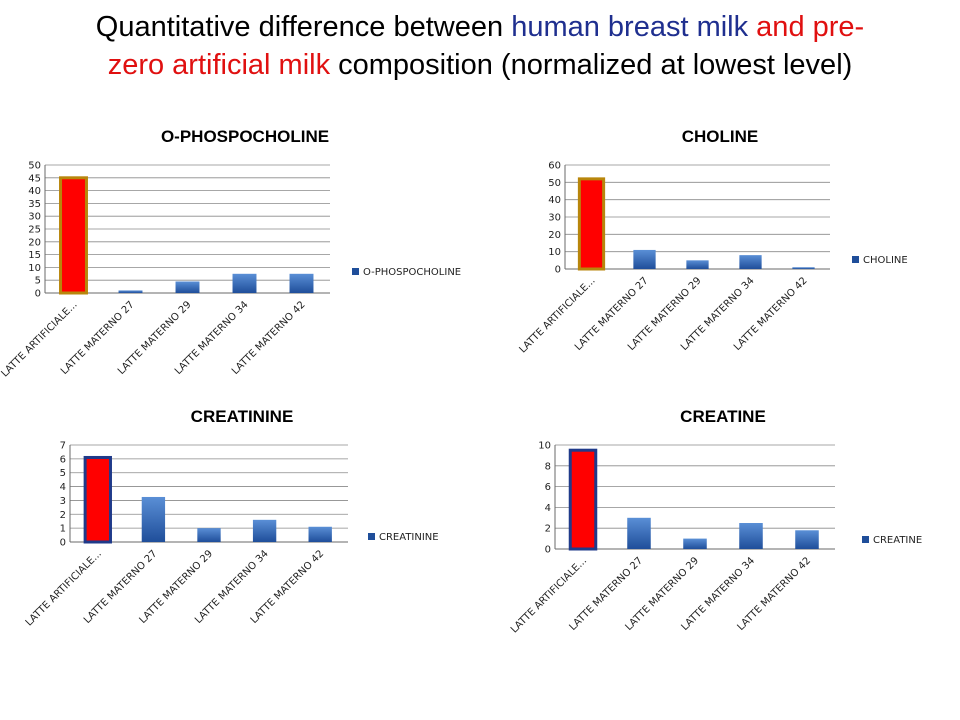  Describe the element at coordinates (34, 178) in the screenshot. I see `y-tick-label: 45` at that location.